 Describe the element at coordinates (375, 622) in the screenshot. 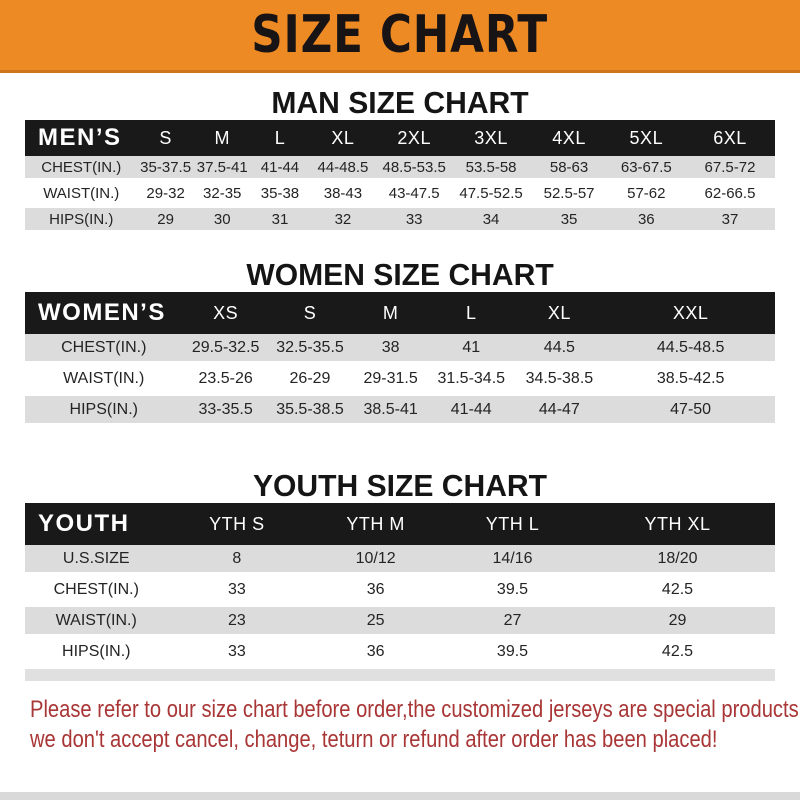

I see `size-value-cell: 25` at that location.